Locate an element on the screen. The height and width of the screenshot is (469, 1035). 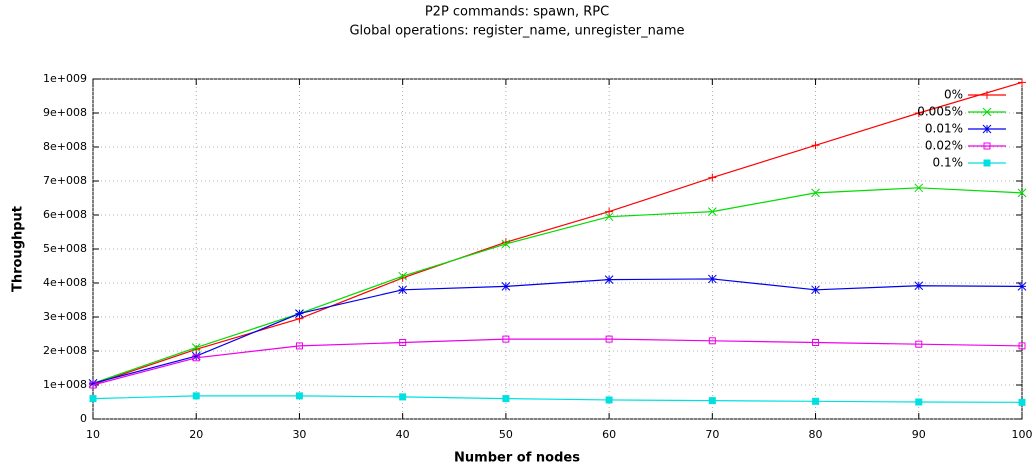
legend-label: 0.02% is located at coordinates (944, 146).